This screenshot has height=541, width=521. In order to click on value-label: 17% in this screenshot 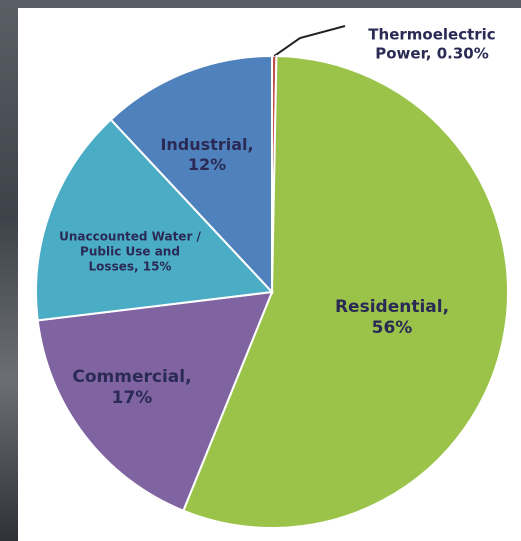, I will do `click(132, 398)`.